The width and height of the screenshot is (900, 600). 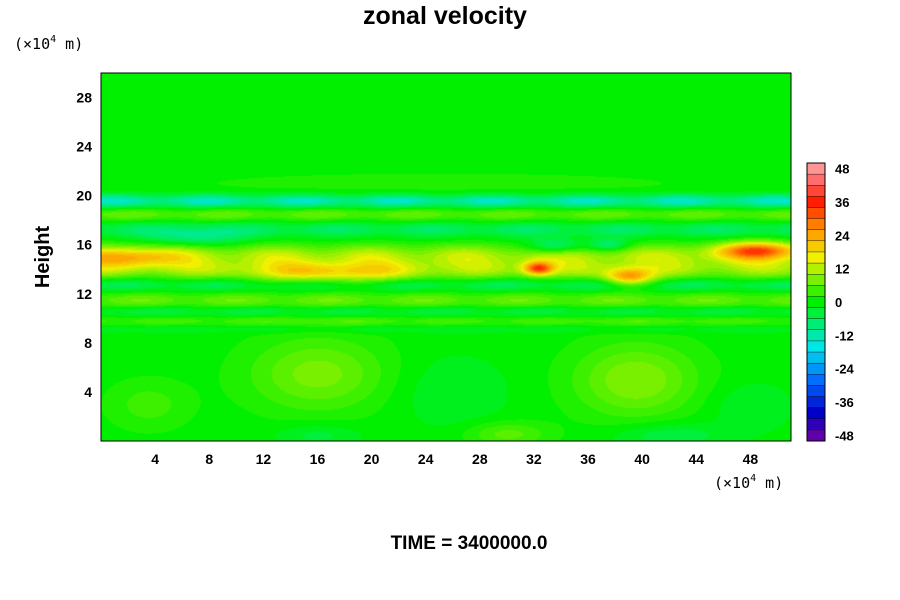 I want to click on colorbar-tick-label: -36, so click(x=844, y=402).